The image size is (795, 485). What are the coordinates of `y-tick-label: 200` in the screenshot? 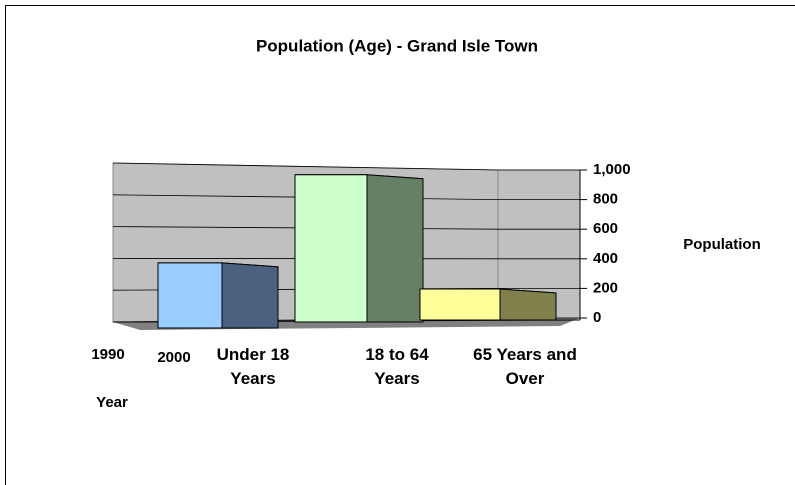 It's located at (605, 287).